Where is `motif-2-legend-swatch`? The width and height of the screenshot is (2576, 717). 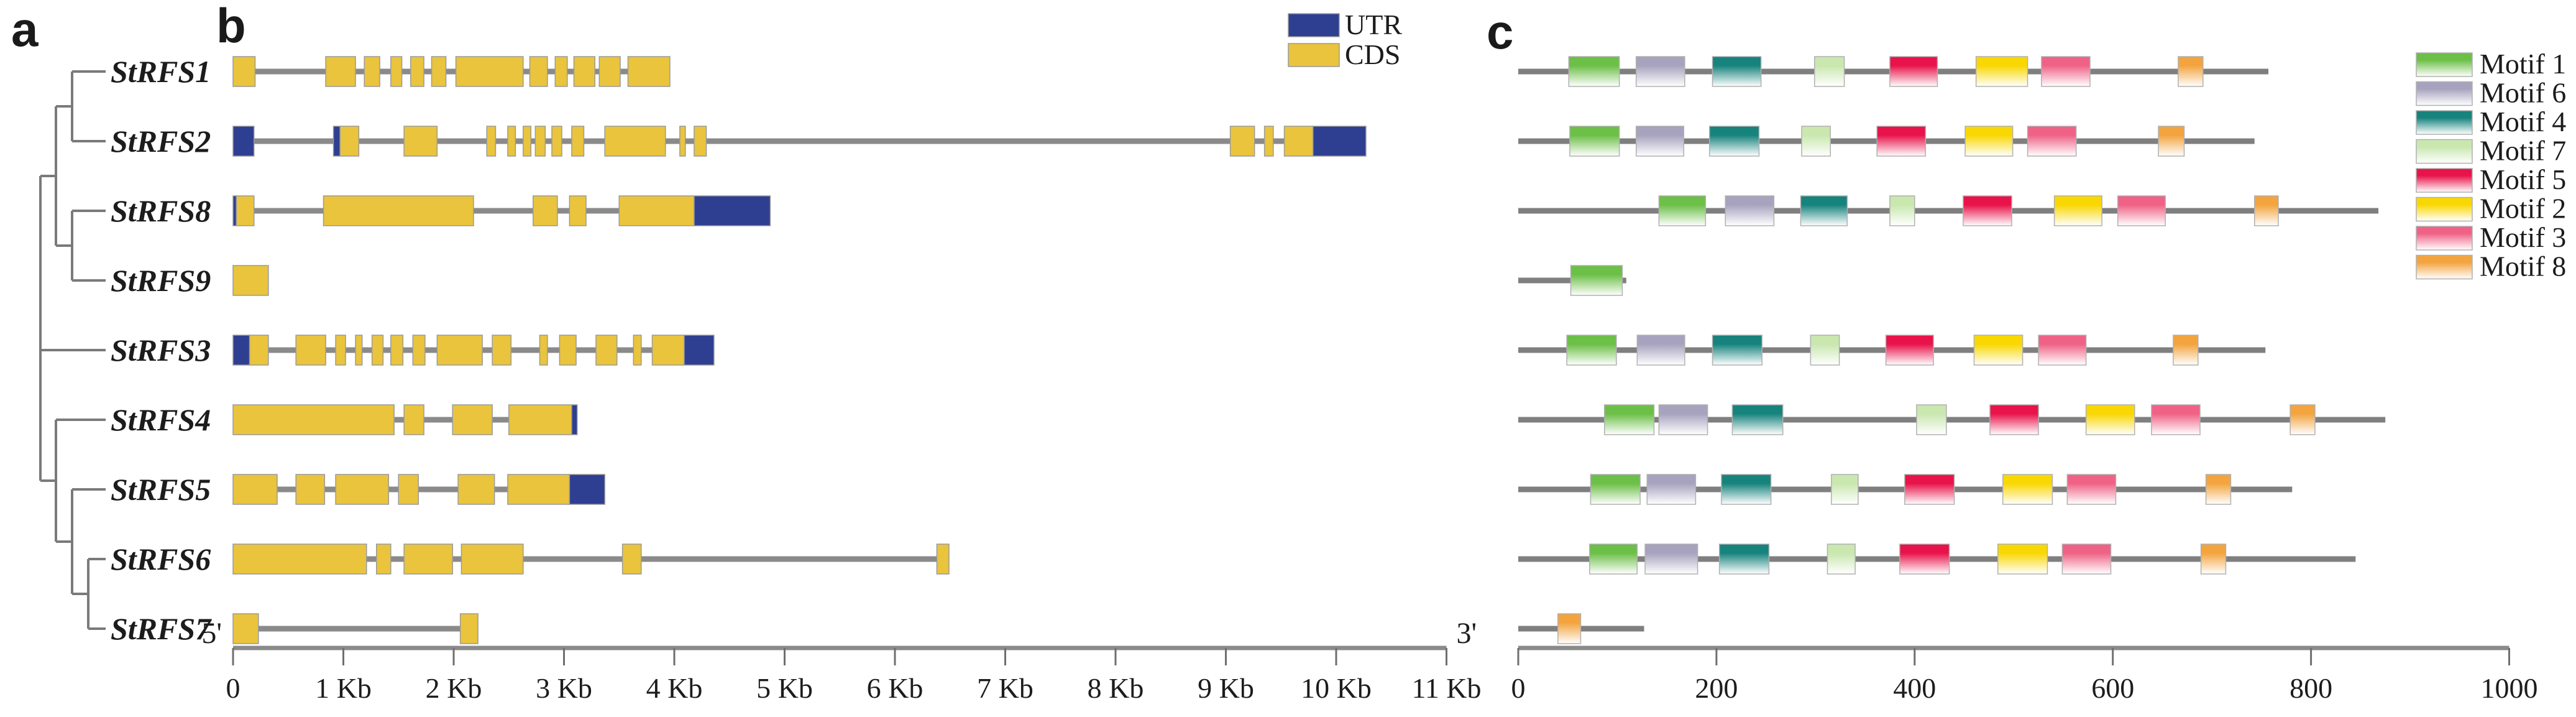
motif-2-legend-swatch is located at coordinates (2444, 210).